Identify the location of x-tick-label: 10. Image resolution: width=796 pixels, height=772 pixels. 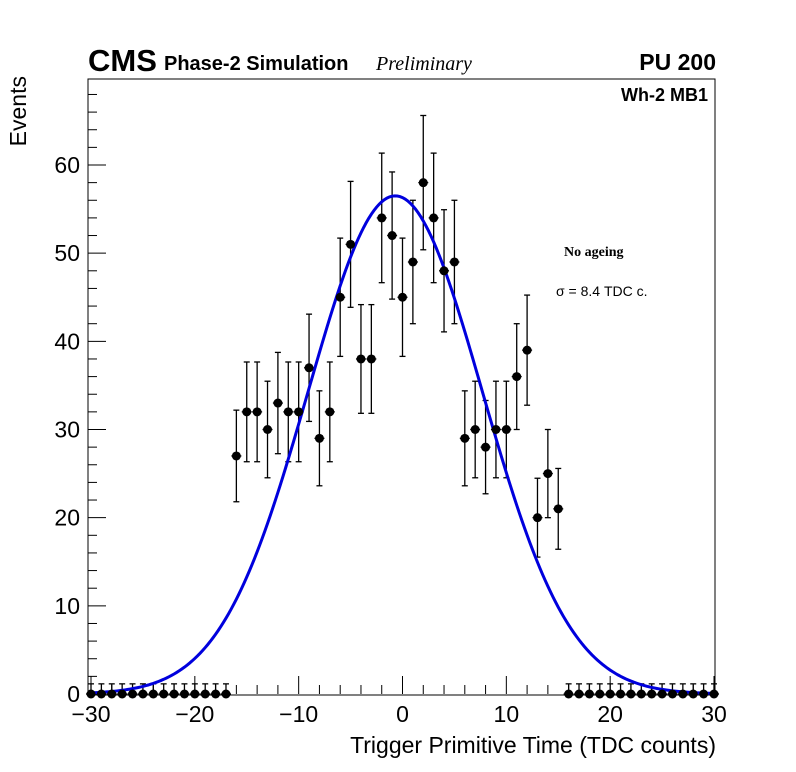
(507, 714).